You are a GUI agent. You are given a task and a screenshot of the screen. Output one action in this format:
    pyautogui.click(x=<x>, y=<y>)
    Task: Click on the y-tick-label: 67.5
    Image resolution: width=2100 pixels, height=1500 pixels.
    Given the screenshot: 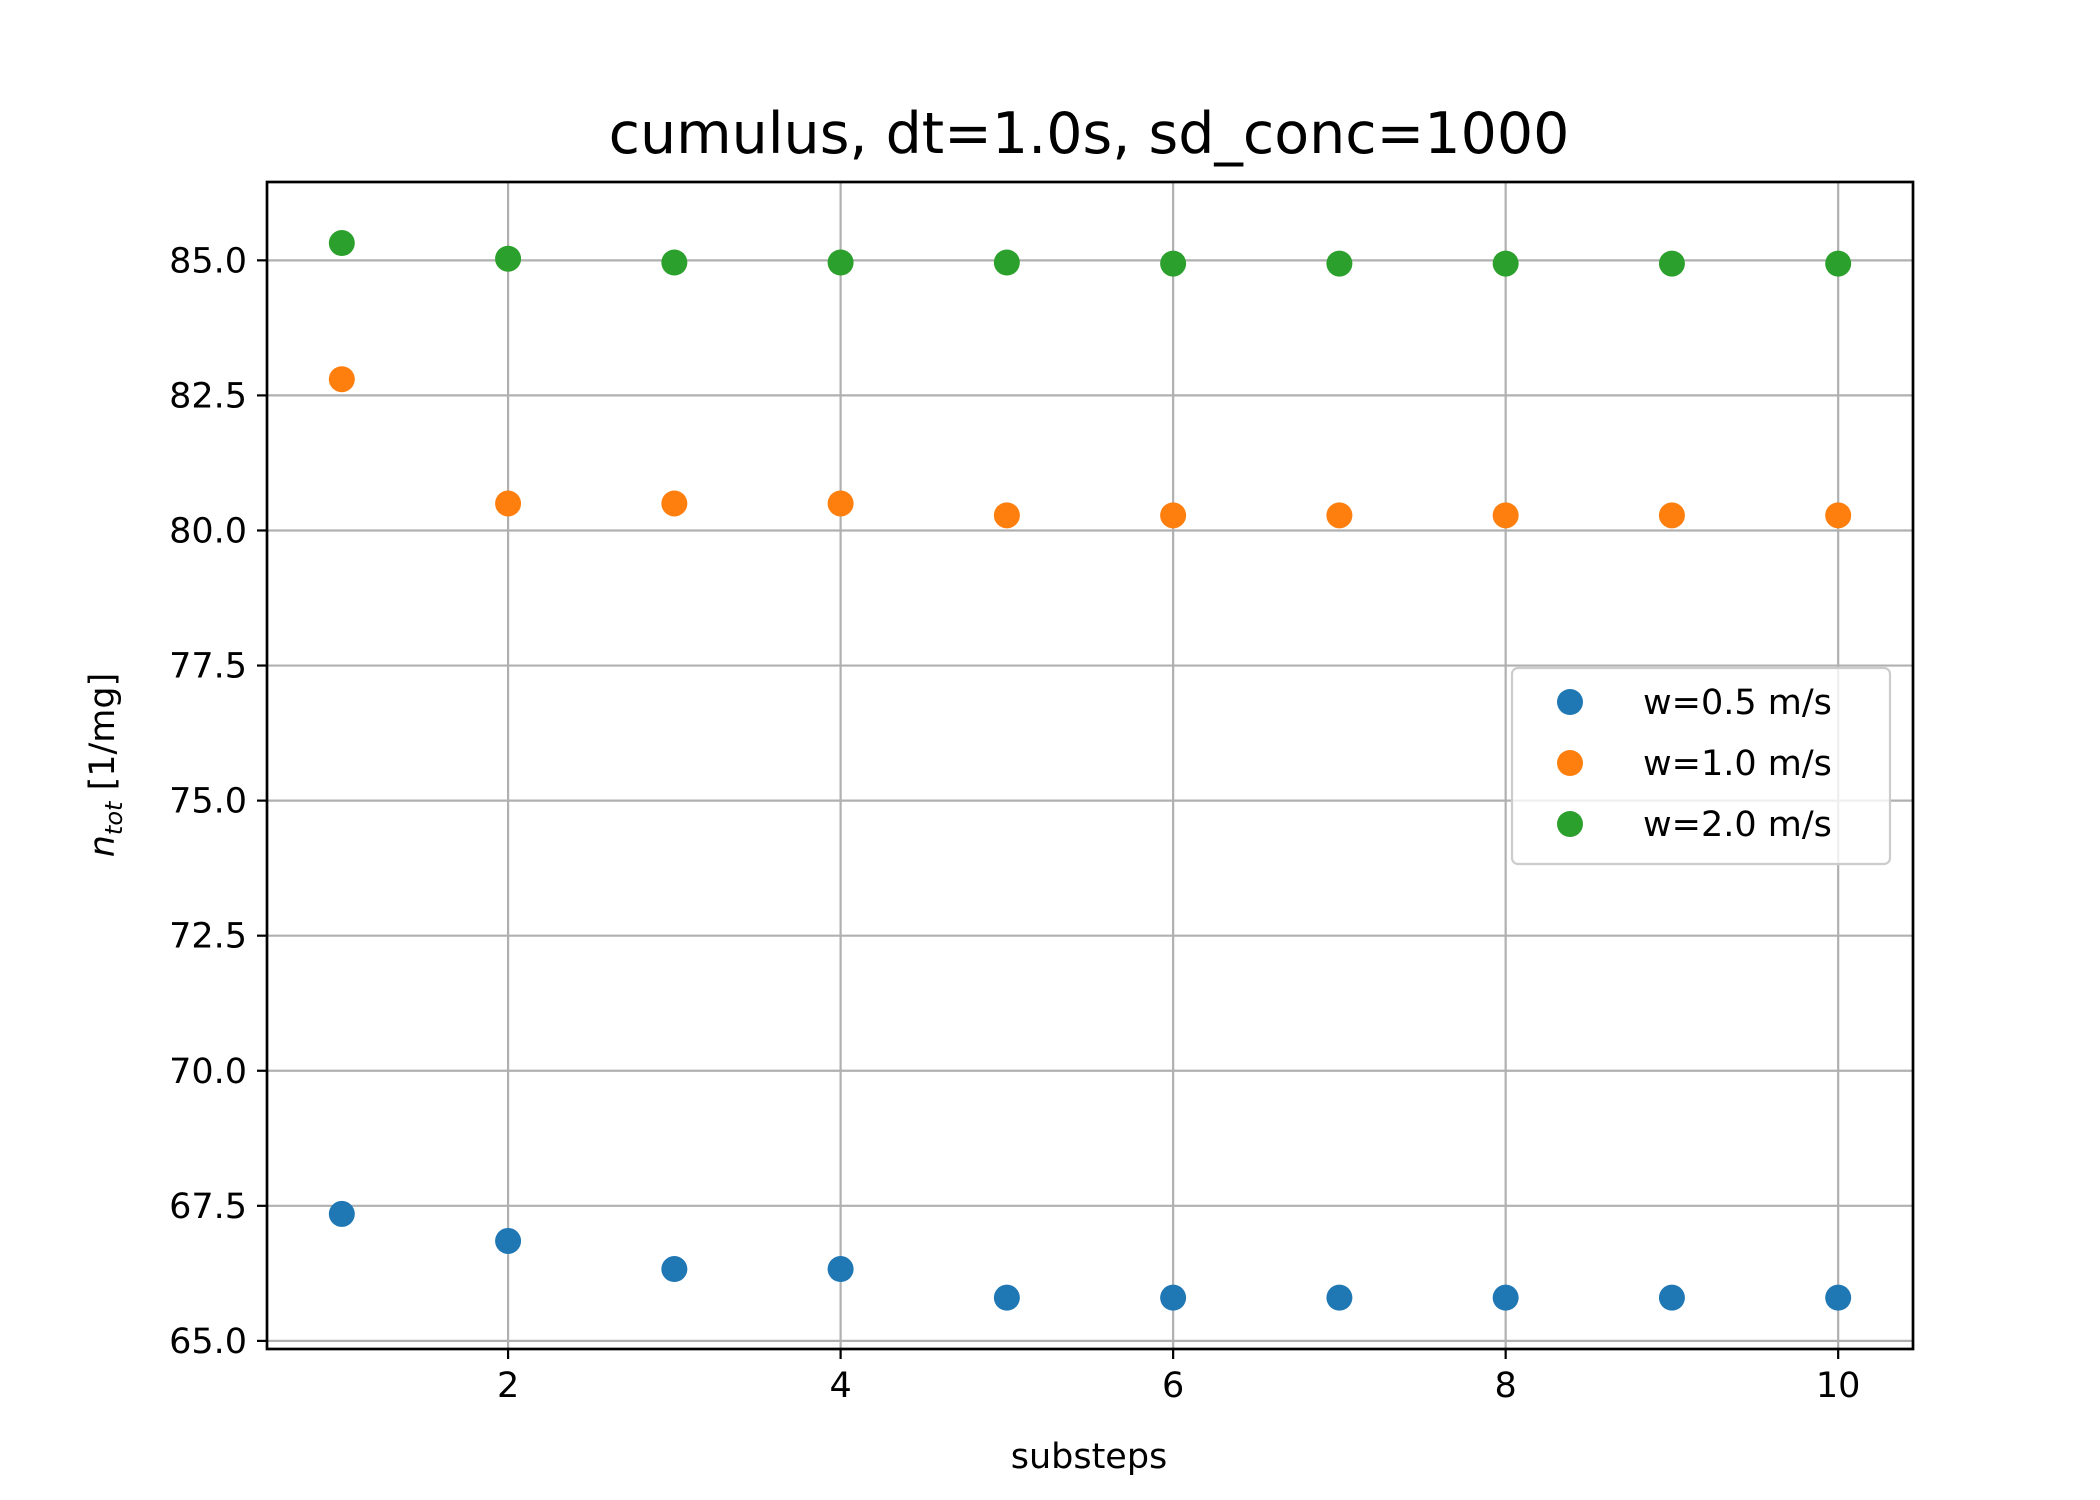 What is the action you would take?
    pyautogui.click(x=208, y=1207)
    